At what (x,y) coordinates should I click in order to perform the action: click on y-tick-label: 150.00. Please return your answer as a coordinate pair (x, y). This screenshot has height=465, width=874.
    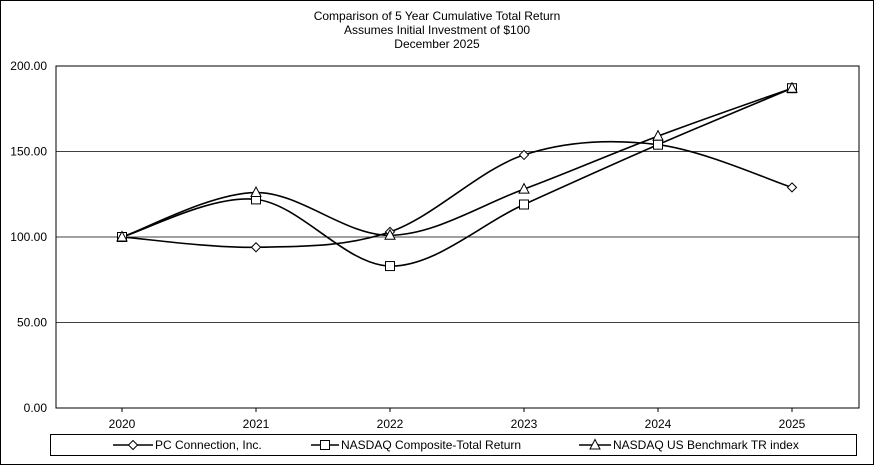
    Looking at the image, I should click on (28, 152).